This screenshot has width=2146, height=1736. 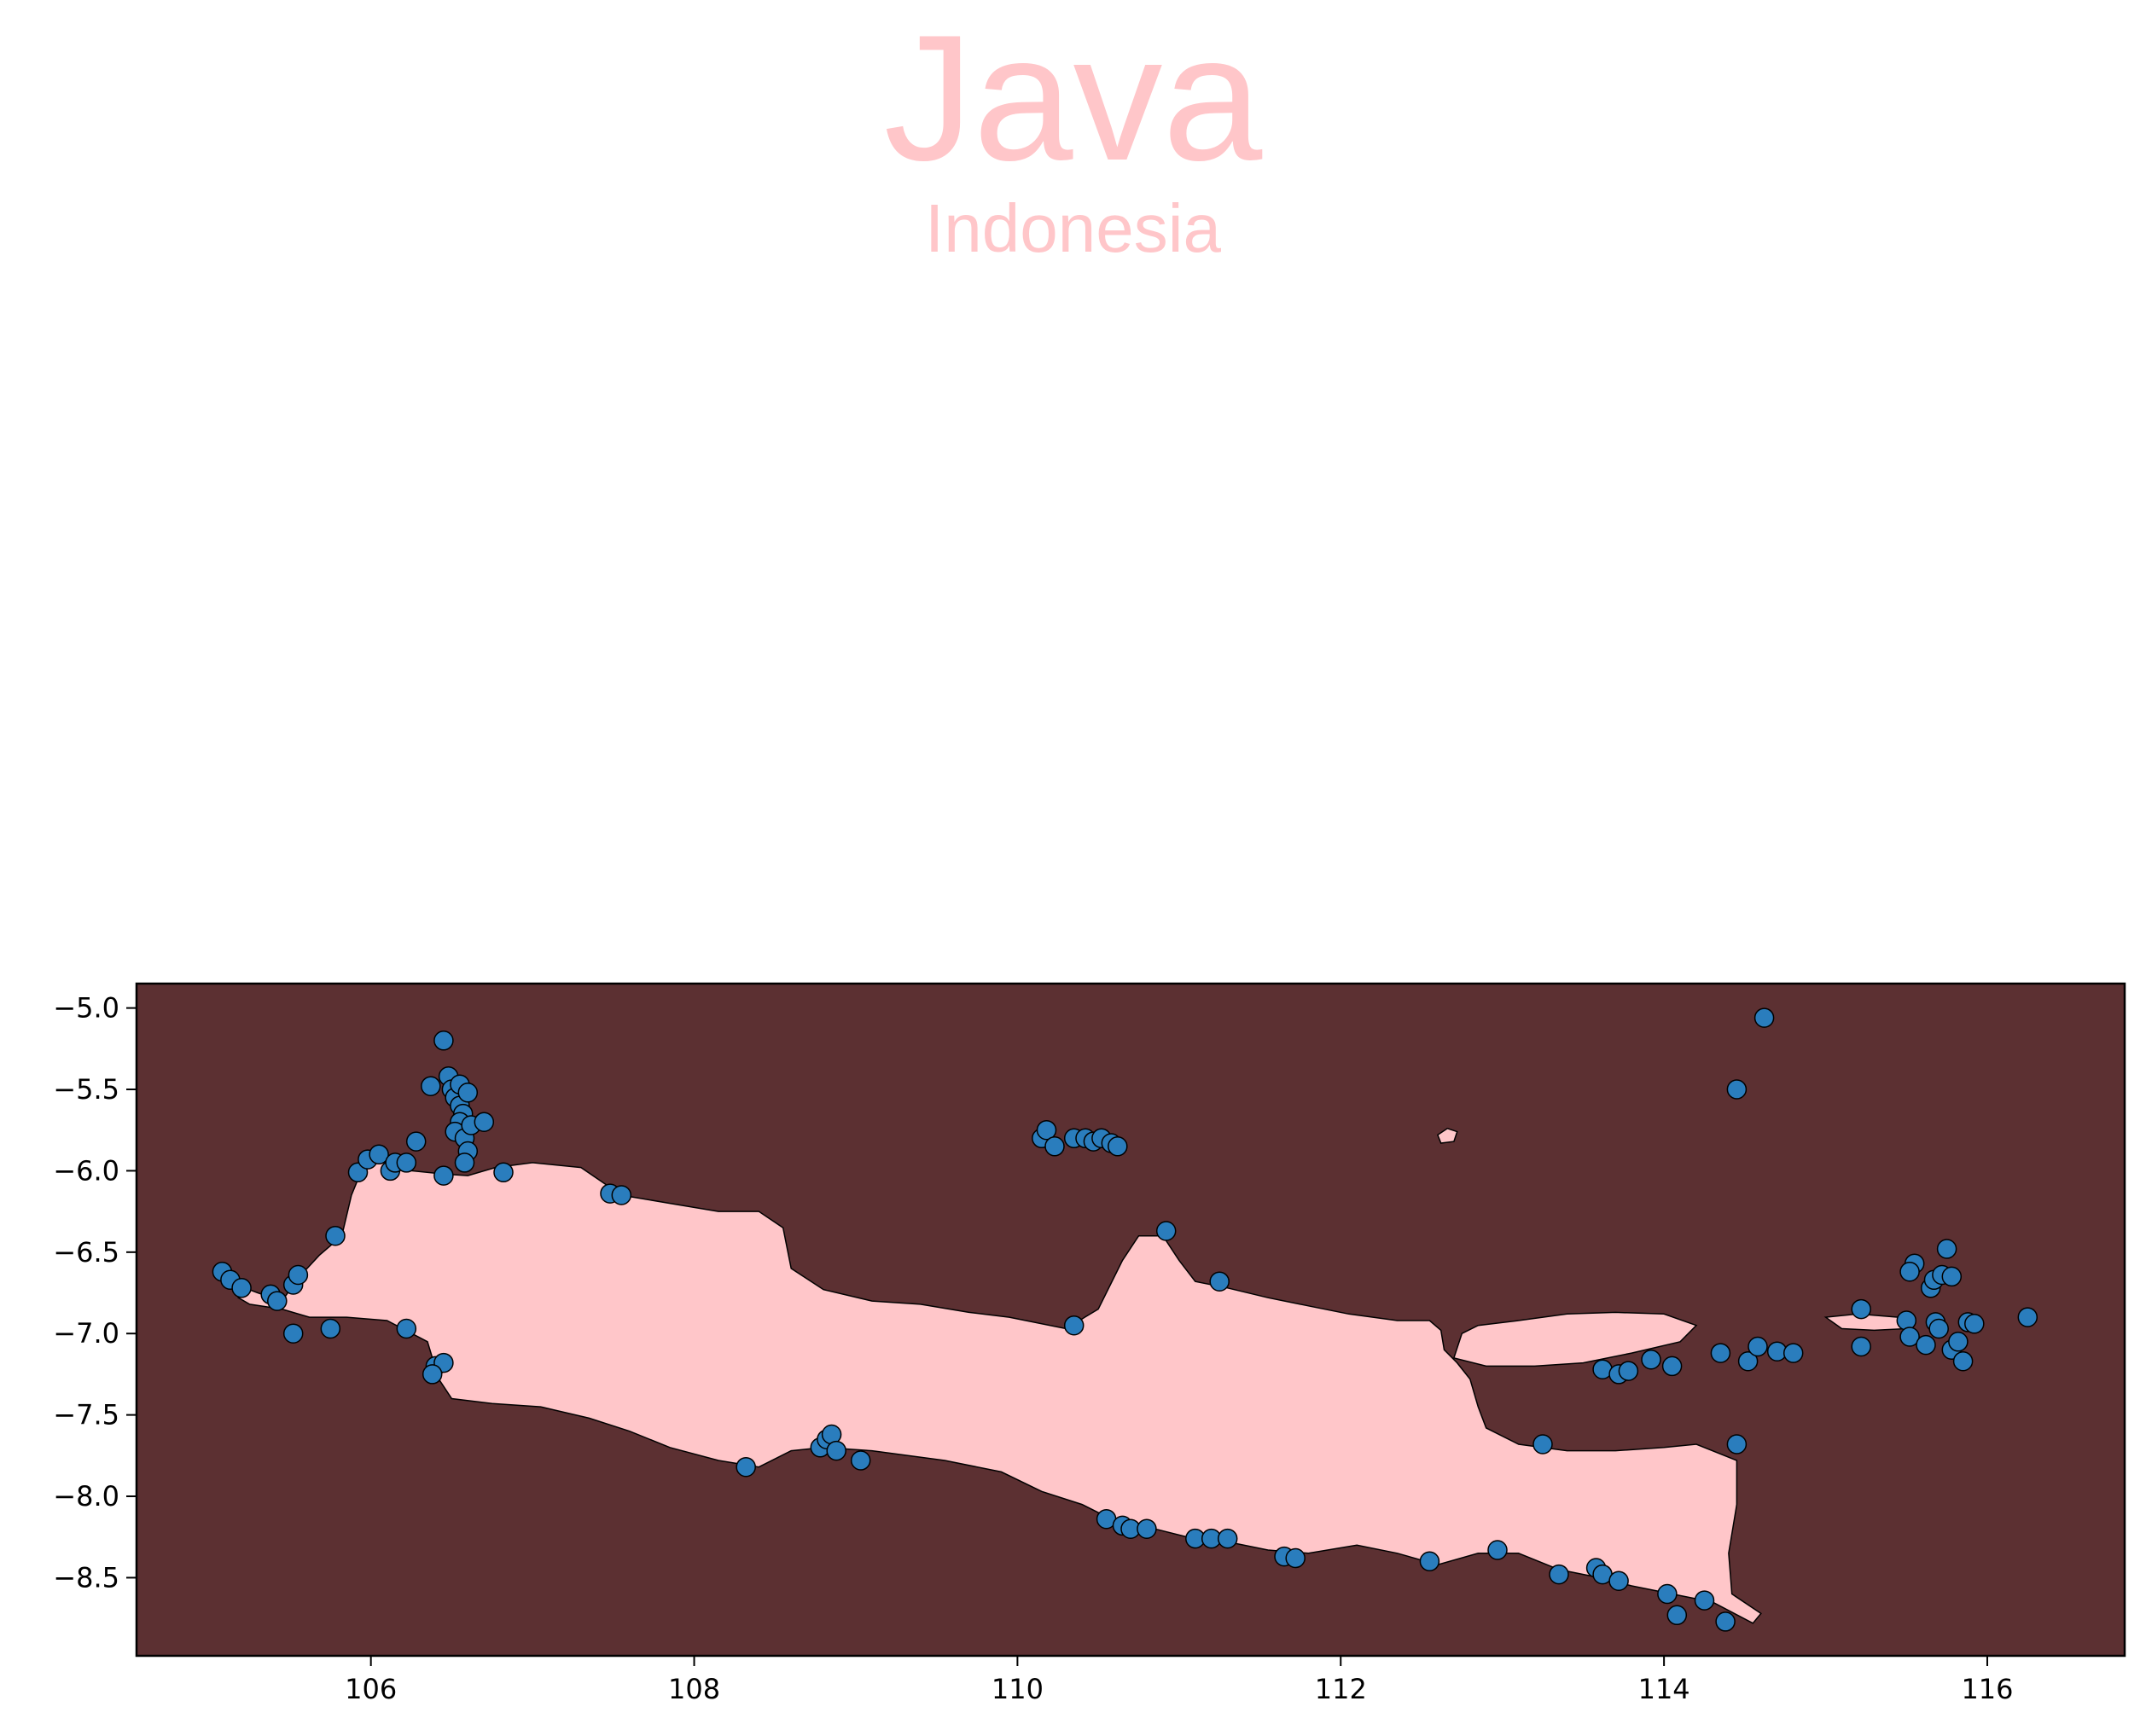 What do you see at coordinates (694, 1689) in the screenshot?
I see `x-tick-label: 108` at bounding box center [694, 1689].